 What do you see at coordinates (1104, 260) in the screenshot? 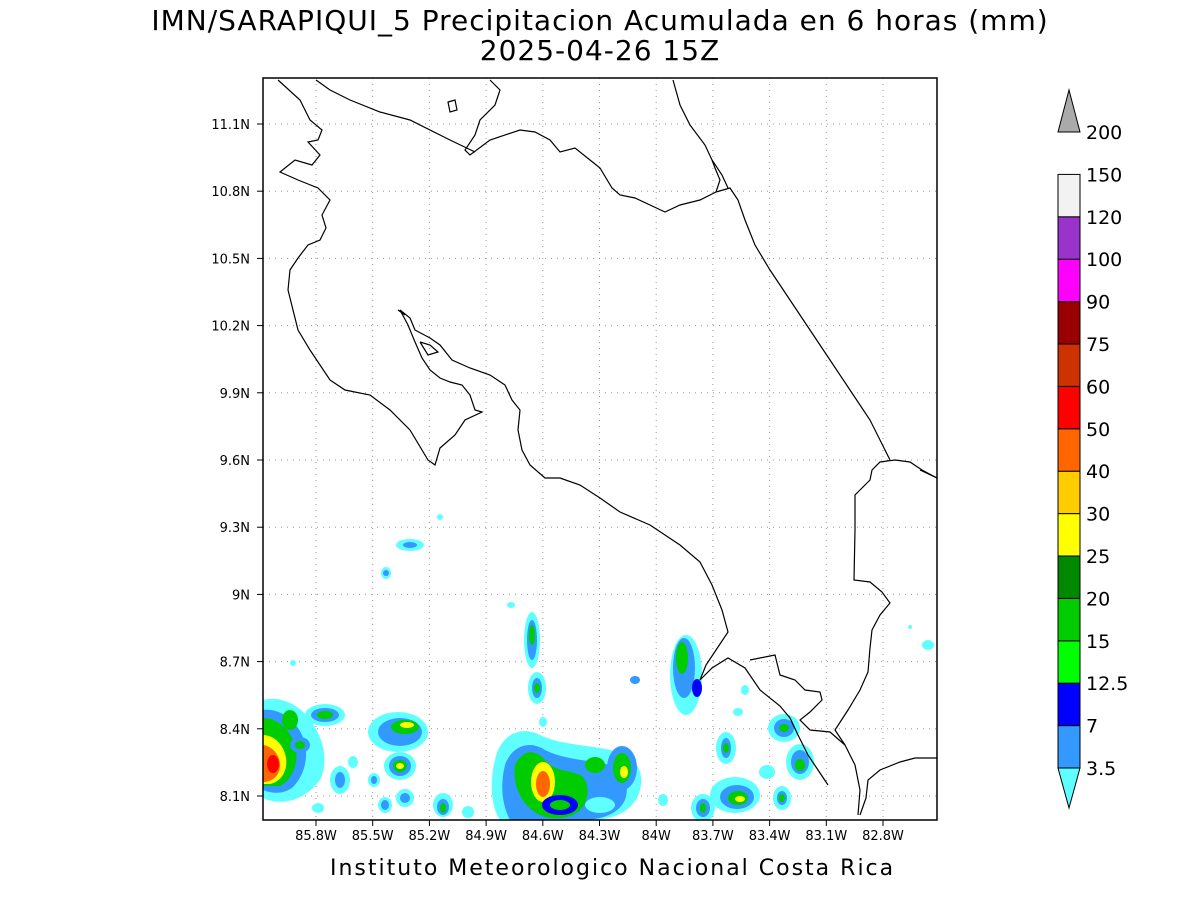
I see `colorbar-label: 100` at bounding box center [1104, 260].